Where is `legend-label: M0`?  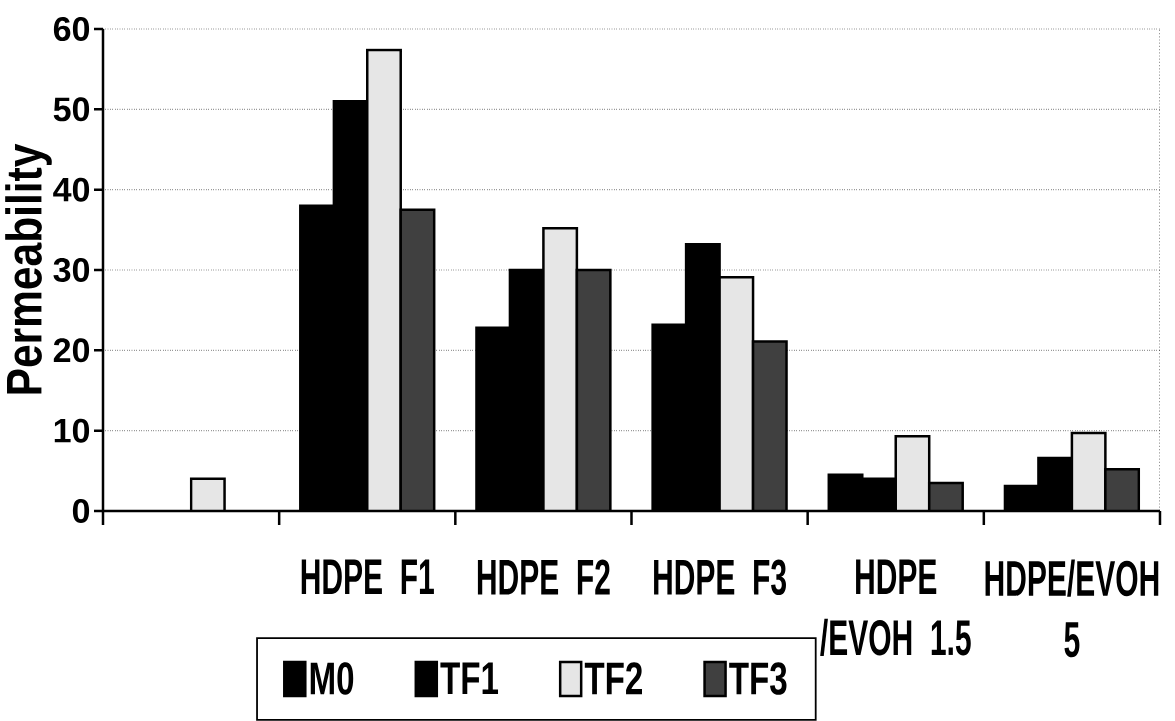
legend-label: M0 is located at coordinates (332, 678).